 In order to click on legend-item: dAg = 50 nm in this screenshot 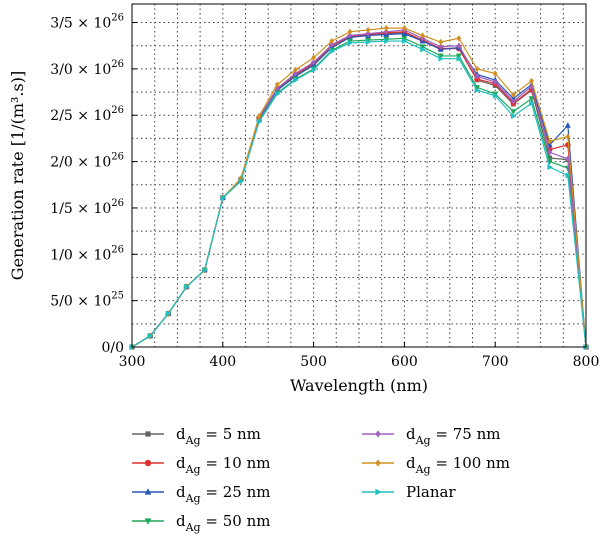, I will do `click(201, 523)`.